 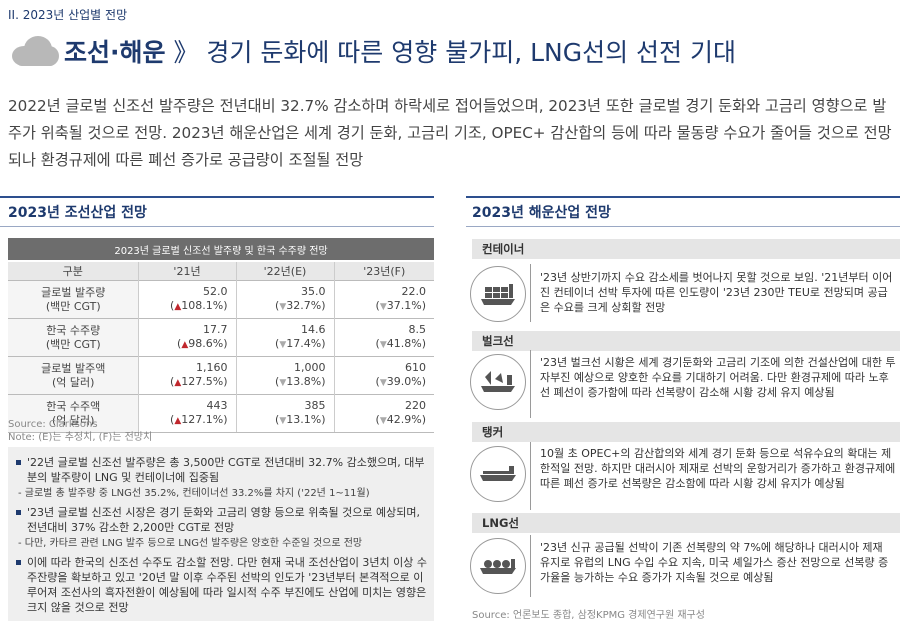 What do you see at coordinates (415, 367) in the screenshot?
I see `cell-value: 610` at bounding box center [415, 367].